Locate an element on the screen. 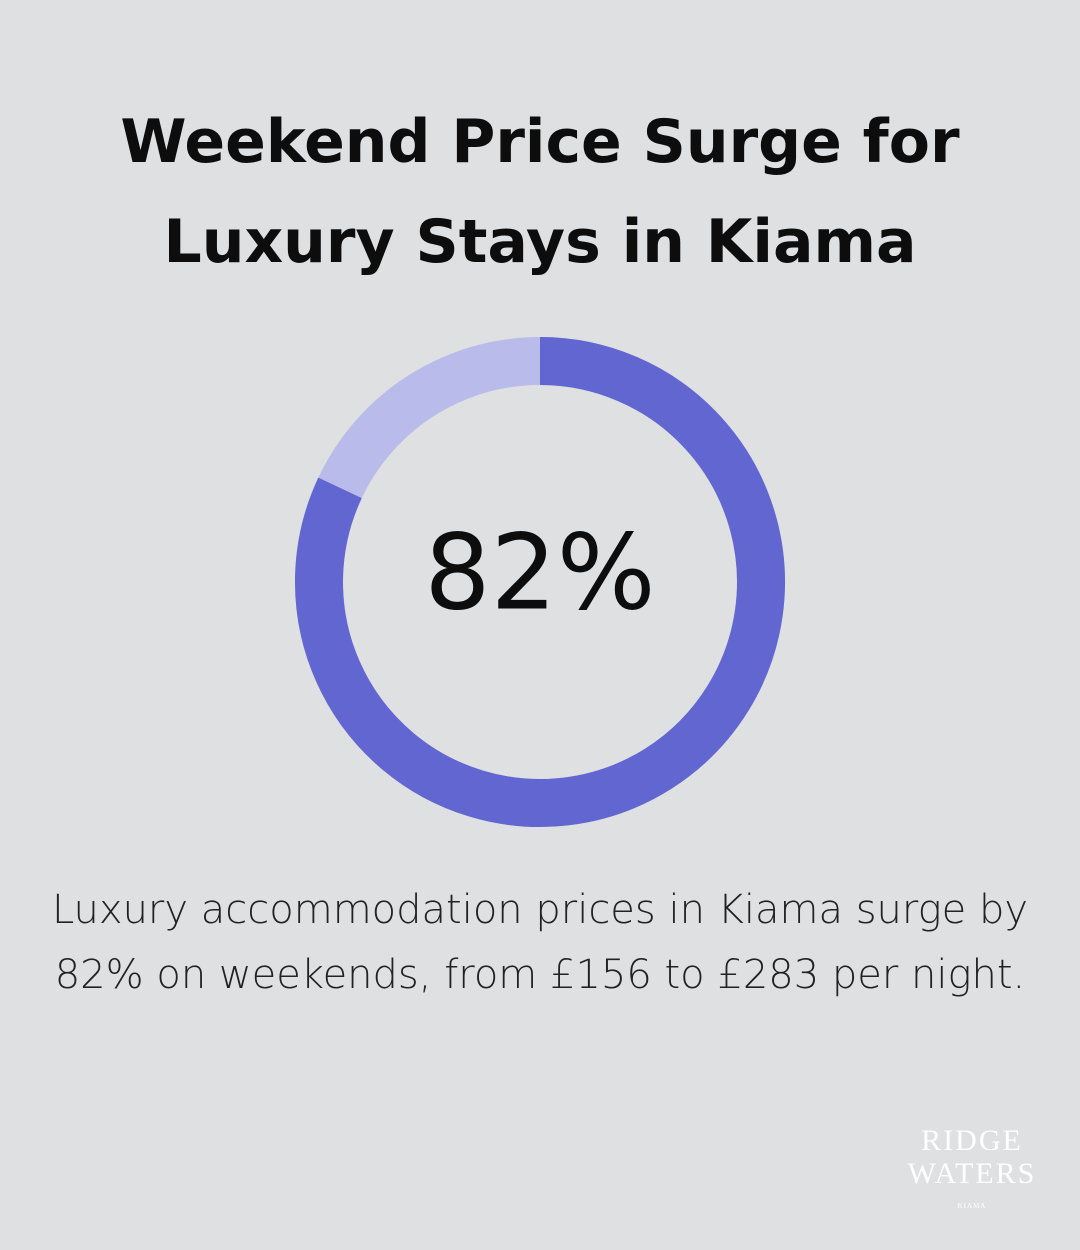 The width and height of the screenshot is (1080, 1250). center-label: 82% is located at coordinates (539, 572).